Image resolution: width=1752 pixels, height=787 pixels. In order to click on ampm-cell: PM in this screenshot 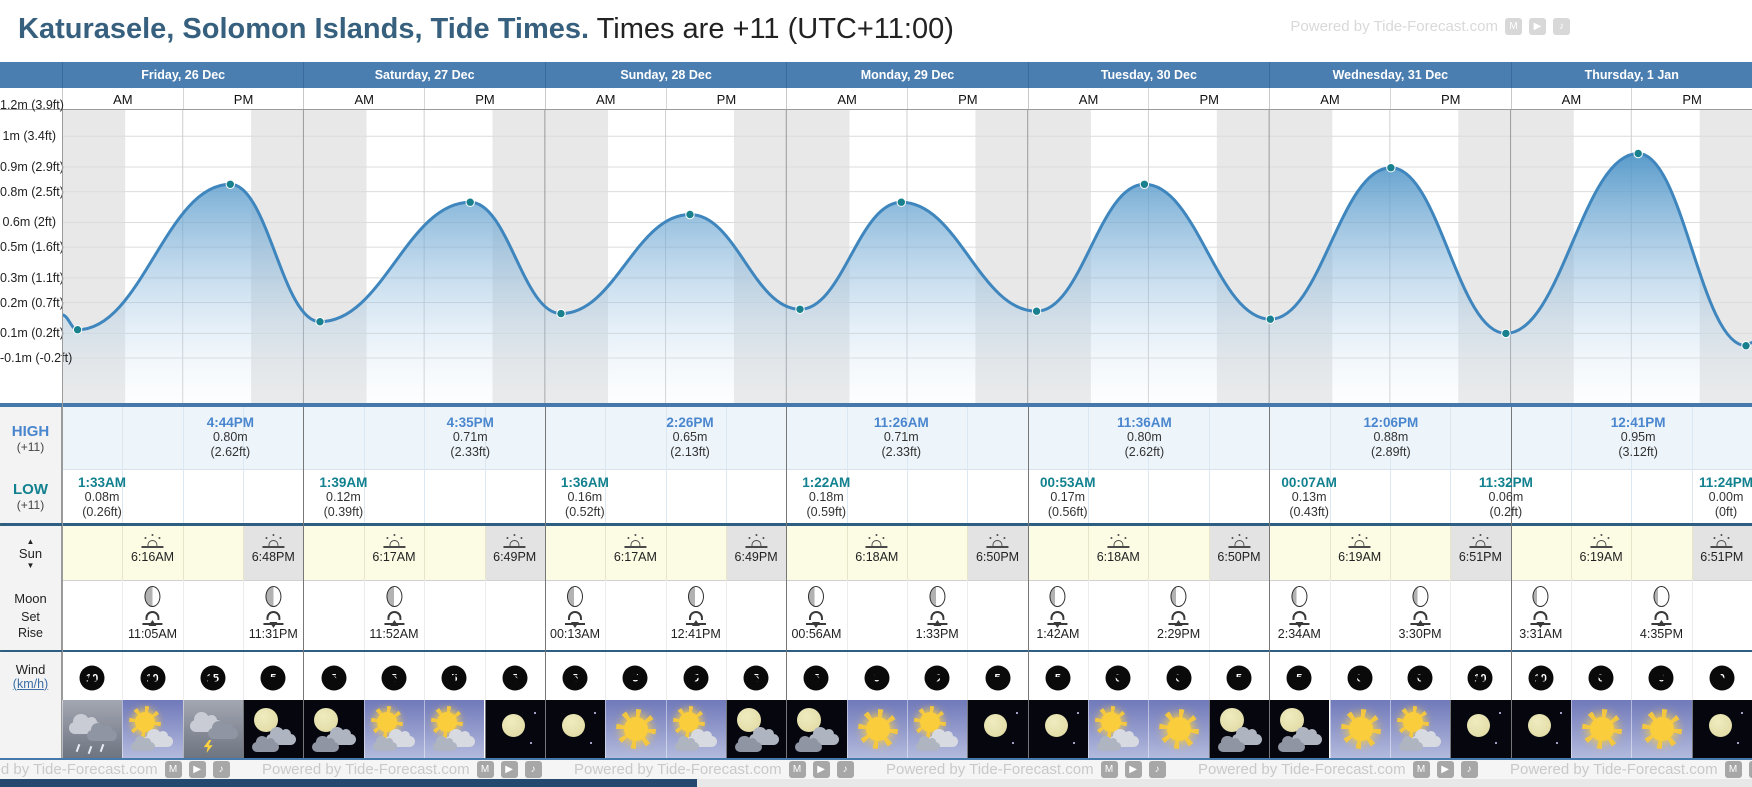, I will do `click(967, 99)`.